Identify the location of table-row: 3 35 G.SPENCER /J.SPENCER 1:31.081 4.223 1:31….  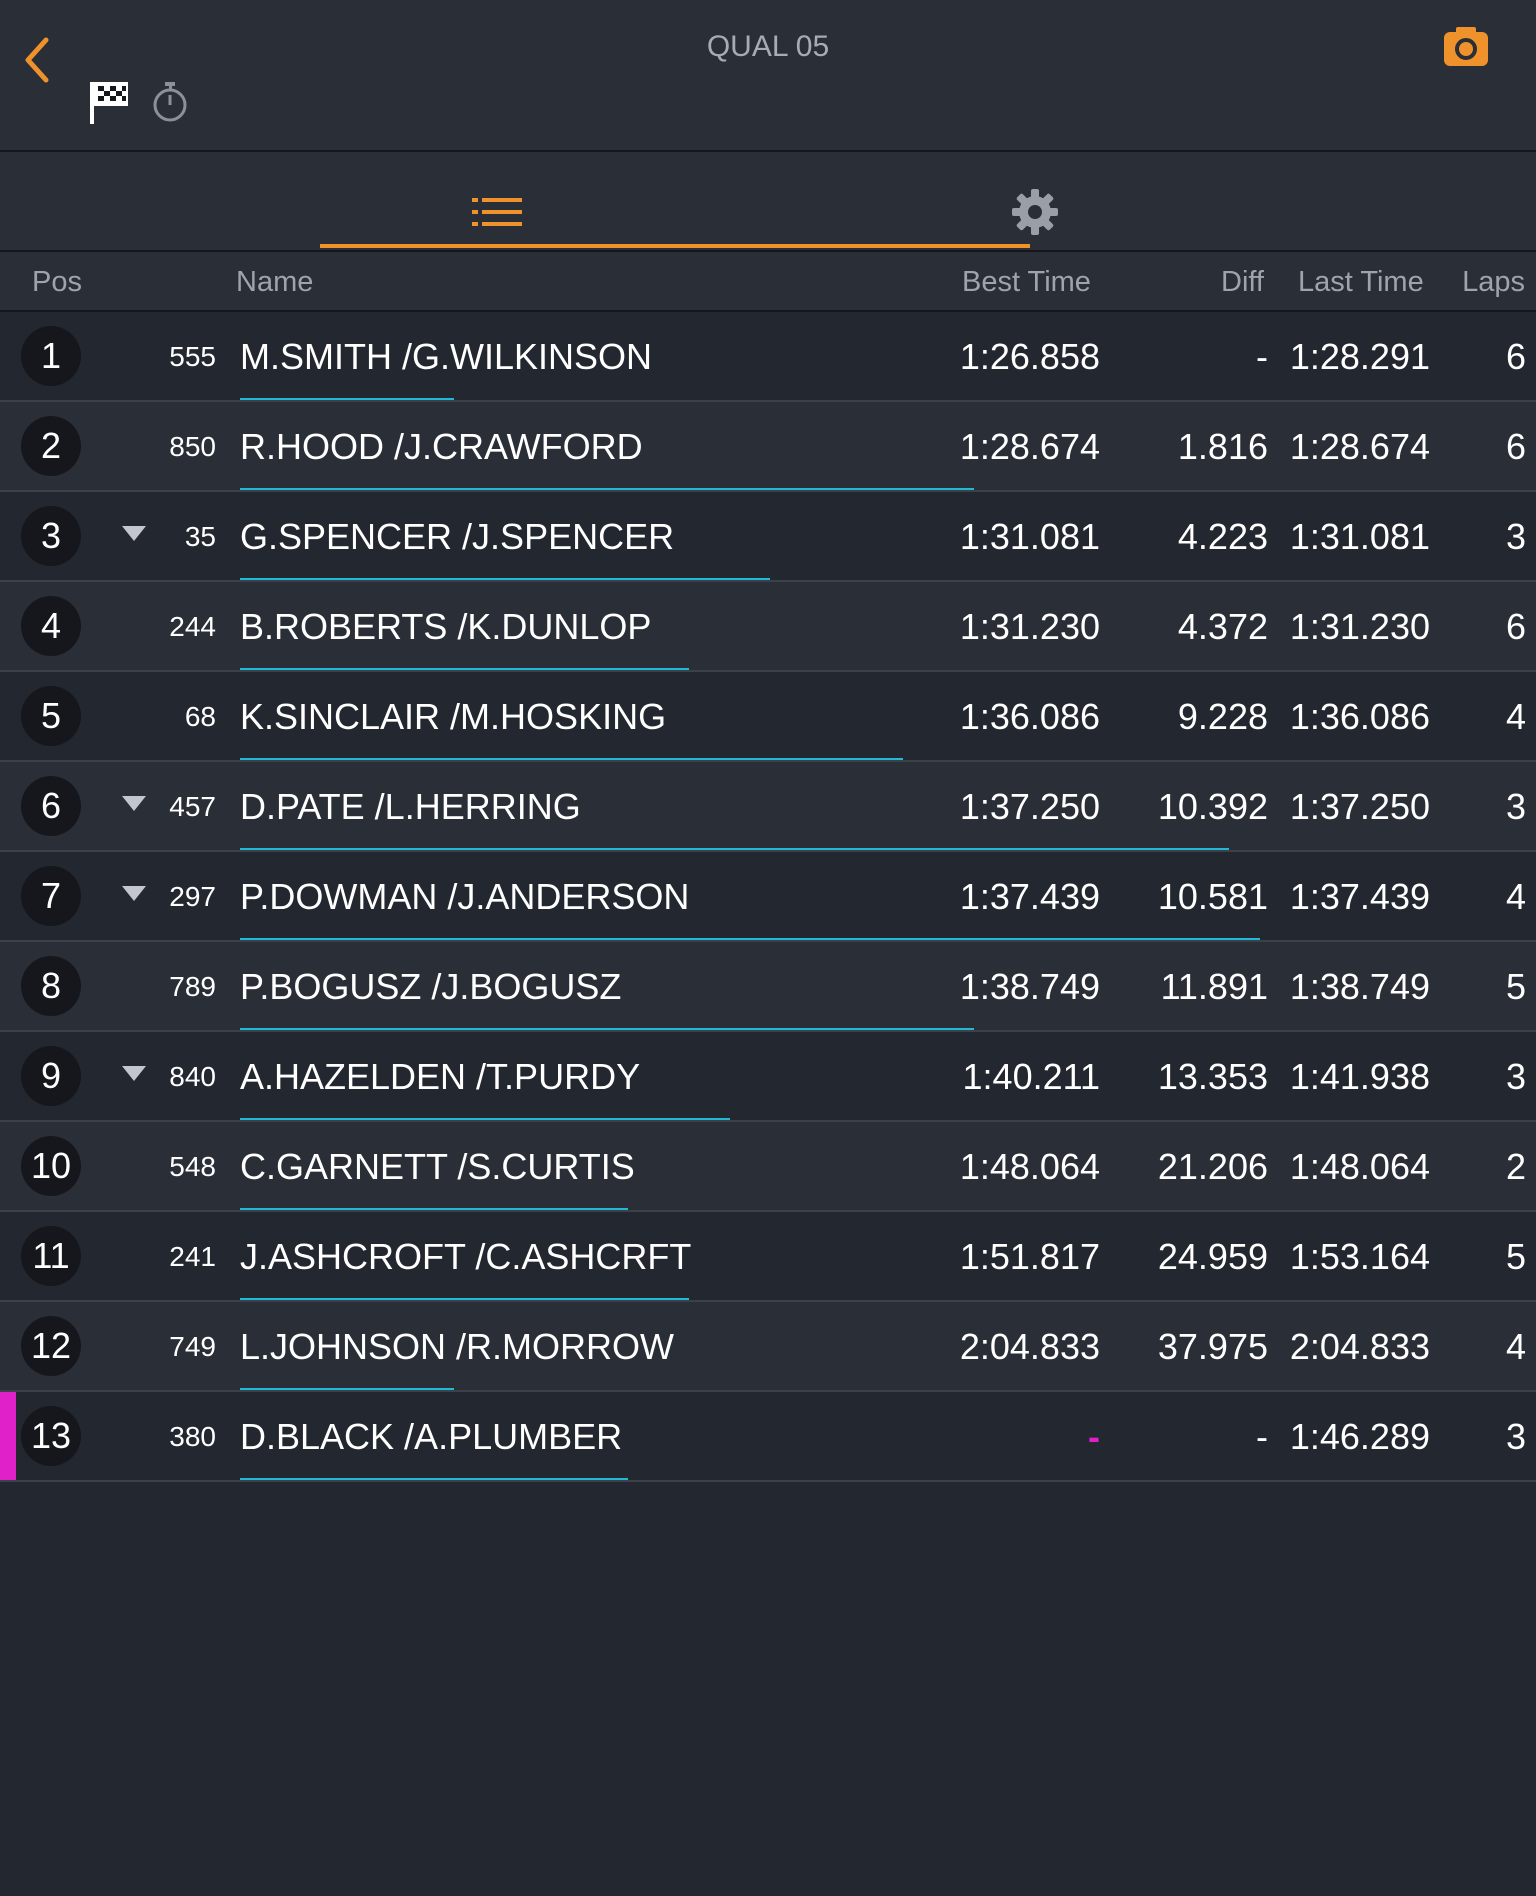
(768, 537).